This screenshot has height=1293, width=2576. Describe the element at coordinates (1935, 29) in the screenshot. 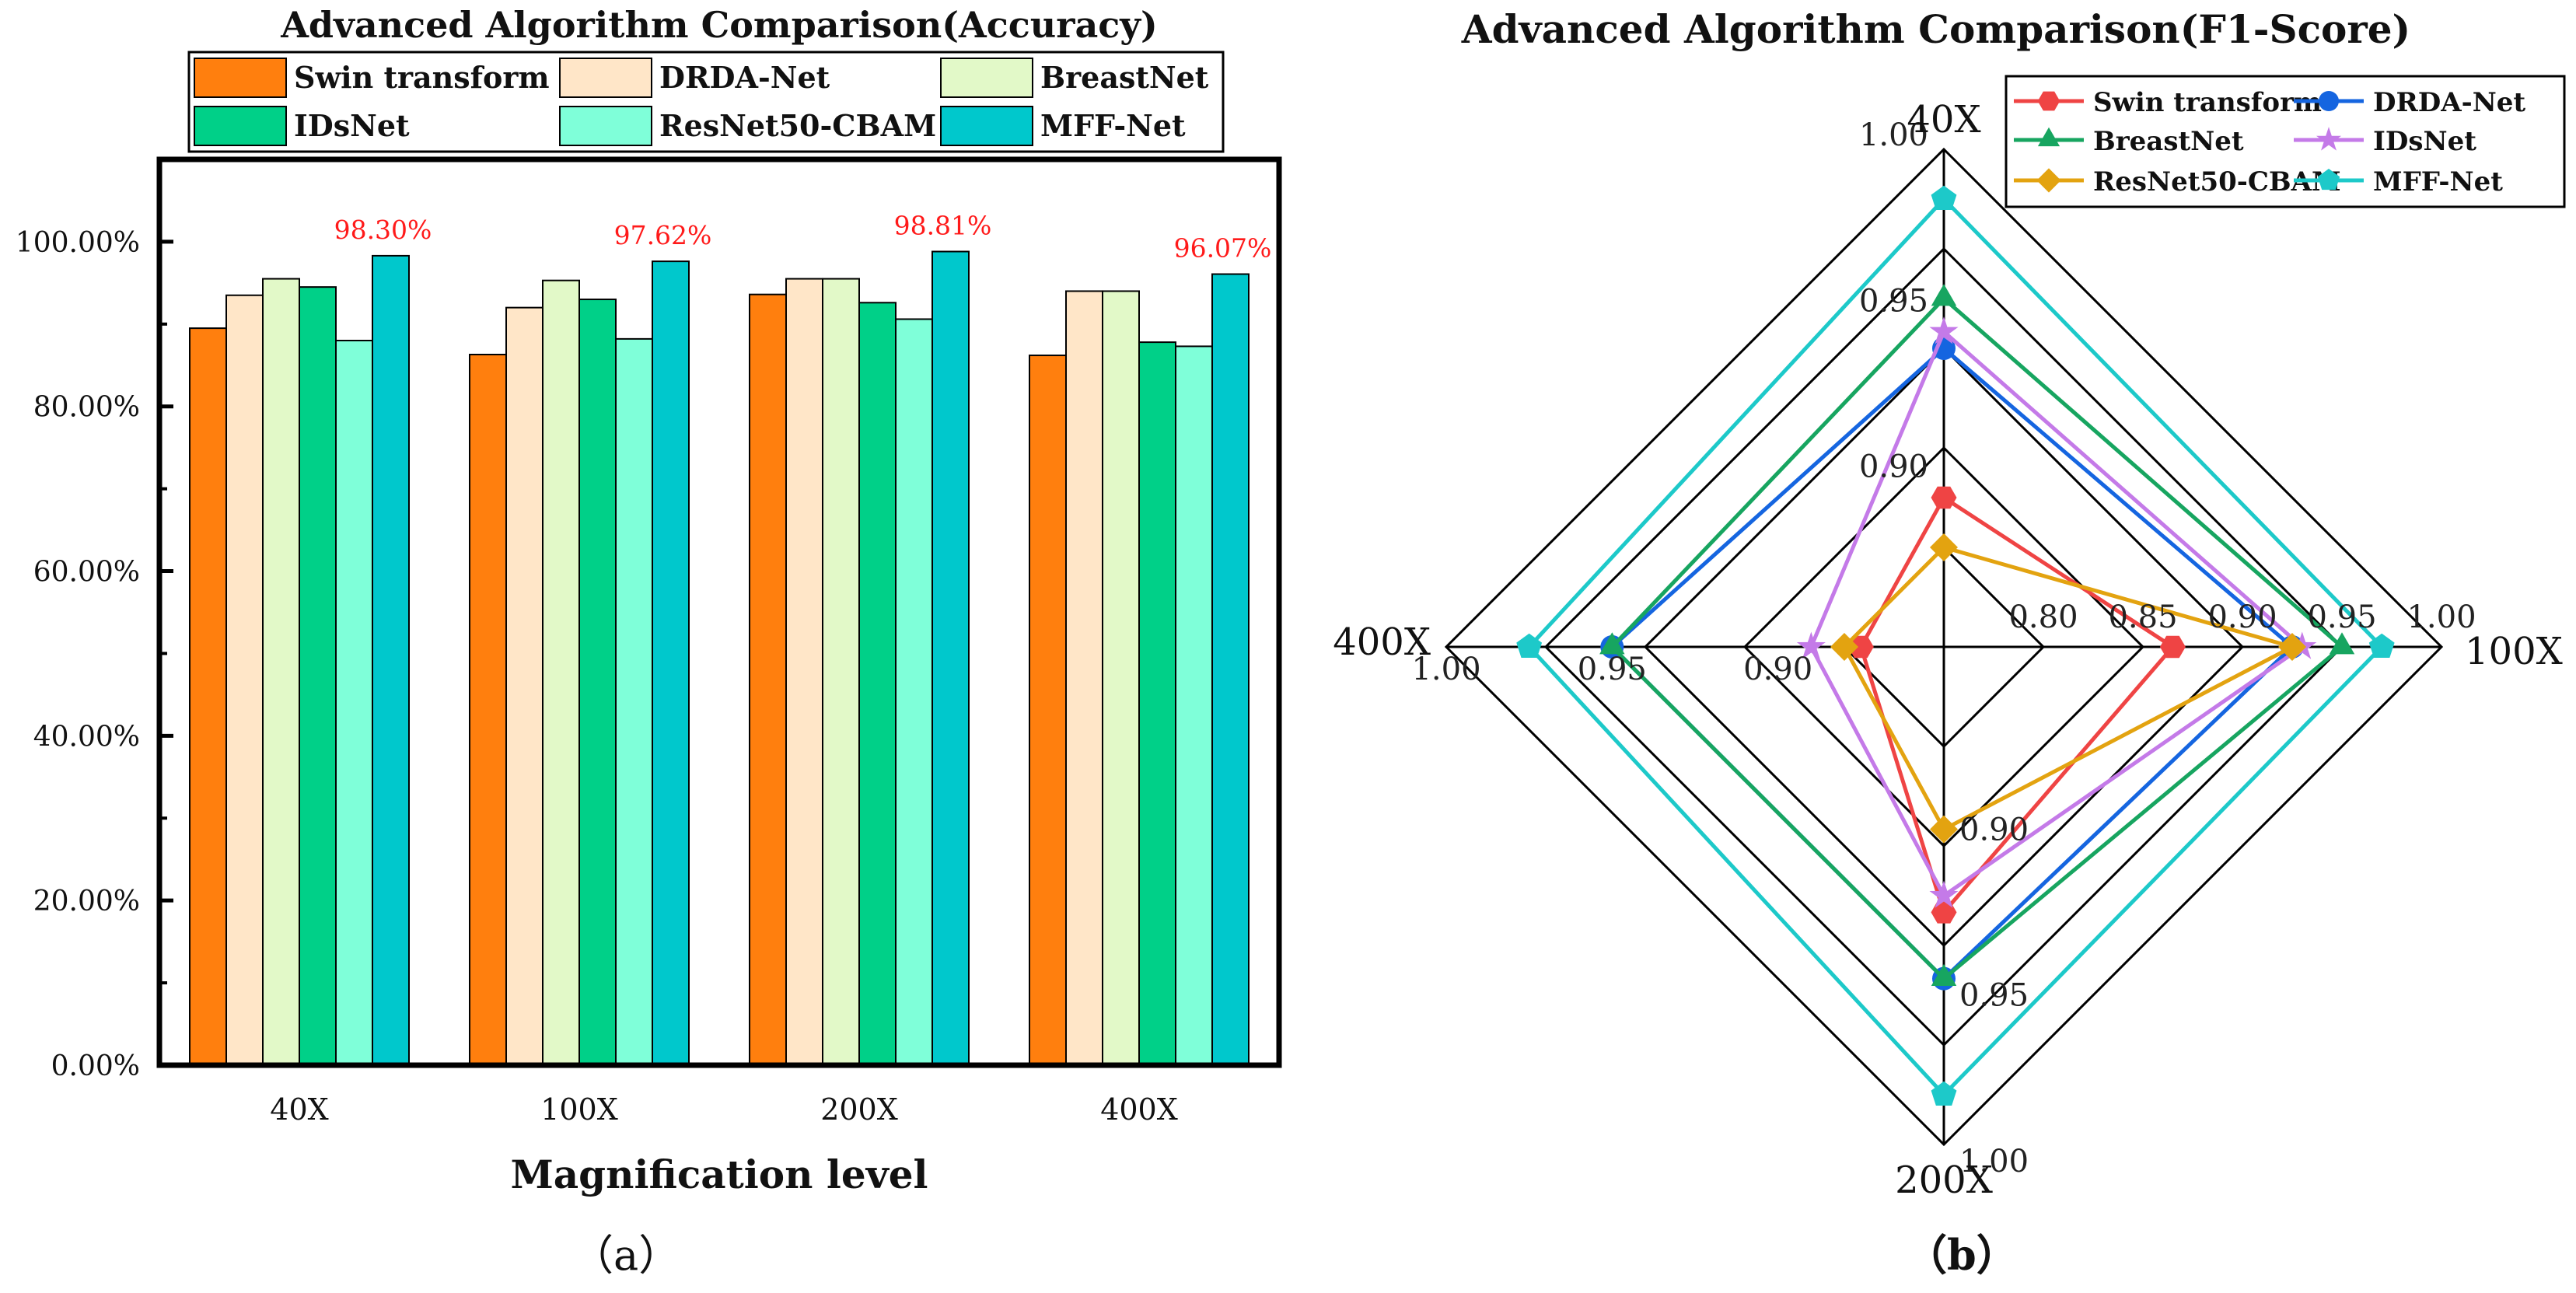

I see `radar-chart-title: Advanced Algorithm Comparison(F1-Score)` at that location.